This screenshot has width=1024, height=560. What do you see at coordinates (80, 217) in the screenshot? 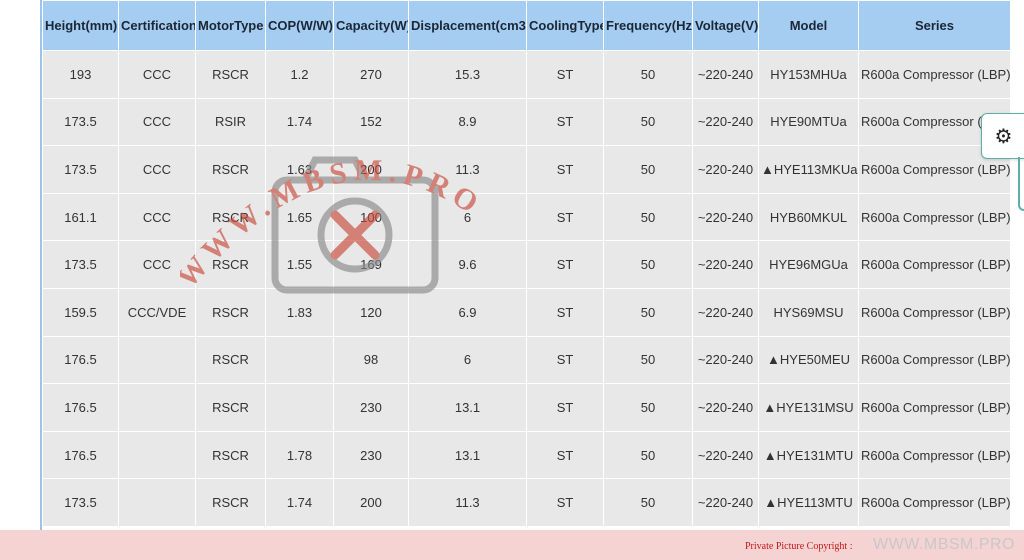
I see `cell-height: 161.1` at bounding box center [80, 217].